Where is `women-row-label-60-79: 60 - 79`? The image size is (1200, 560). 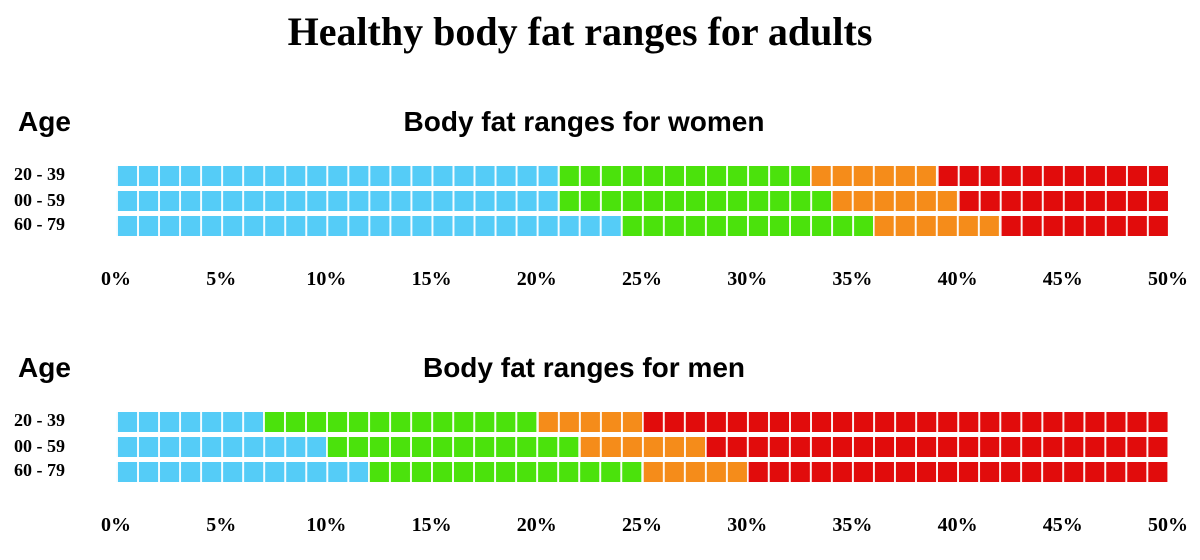
women-row-label-60-79: 60 - 79 is located at coordinates (39, 224).